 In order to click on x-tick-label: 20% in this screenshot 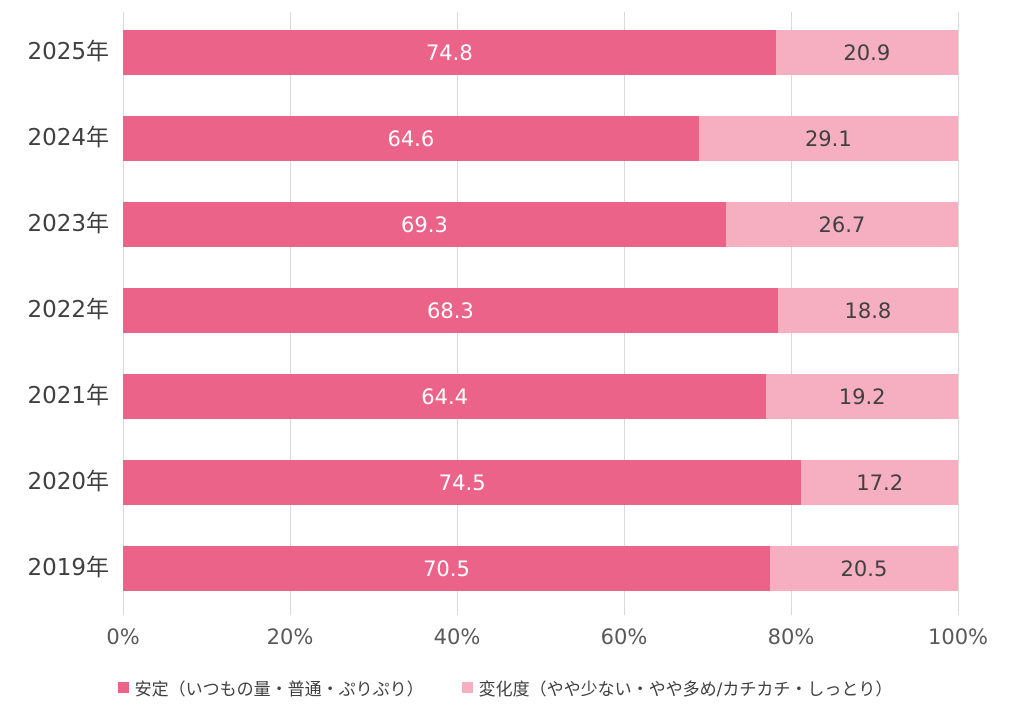, I will do `click(290, 637)`.